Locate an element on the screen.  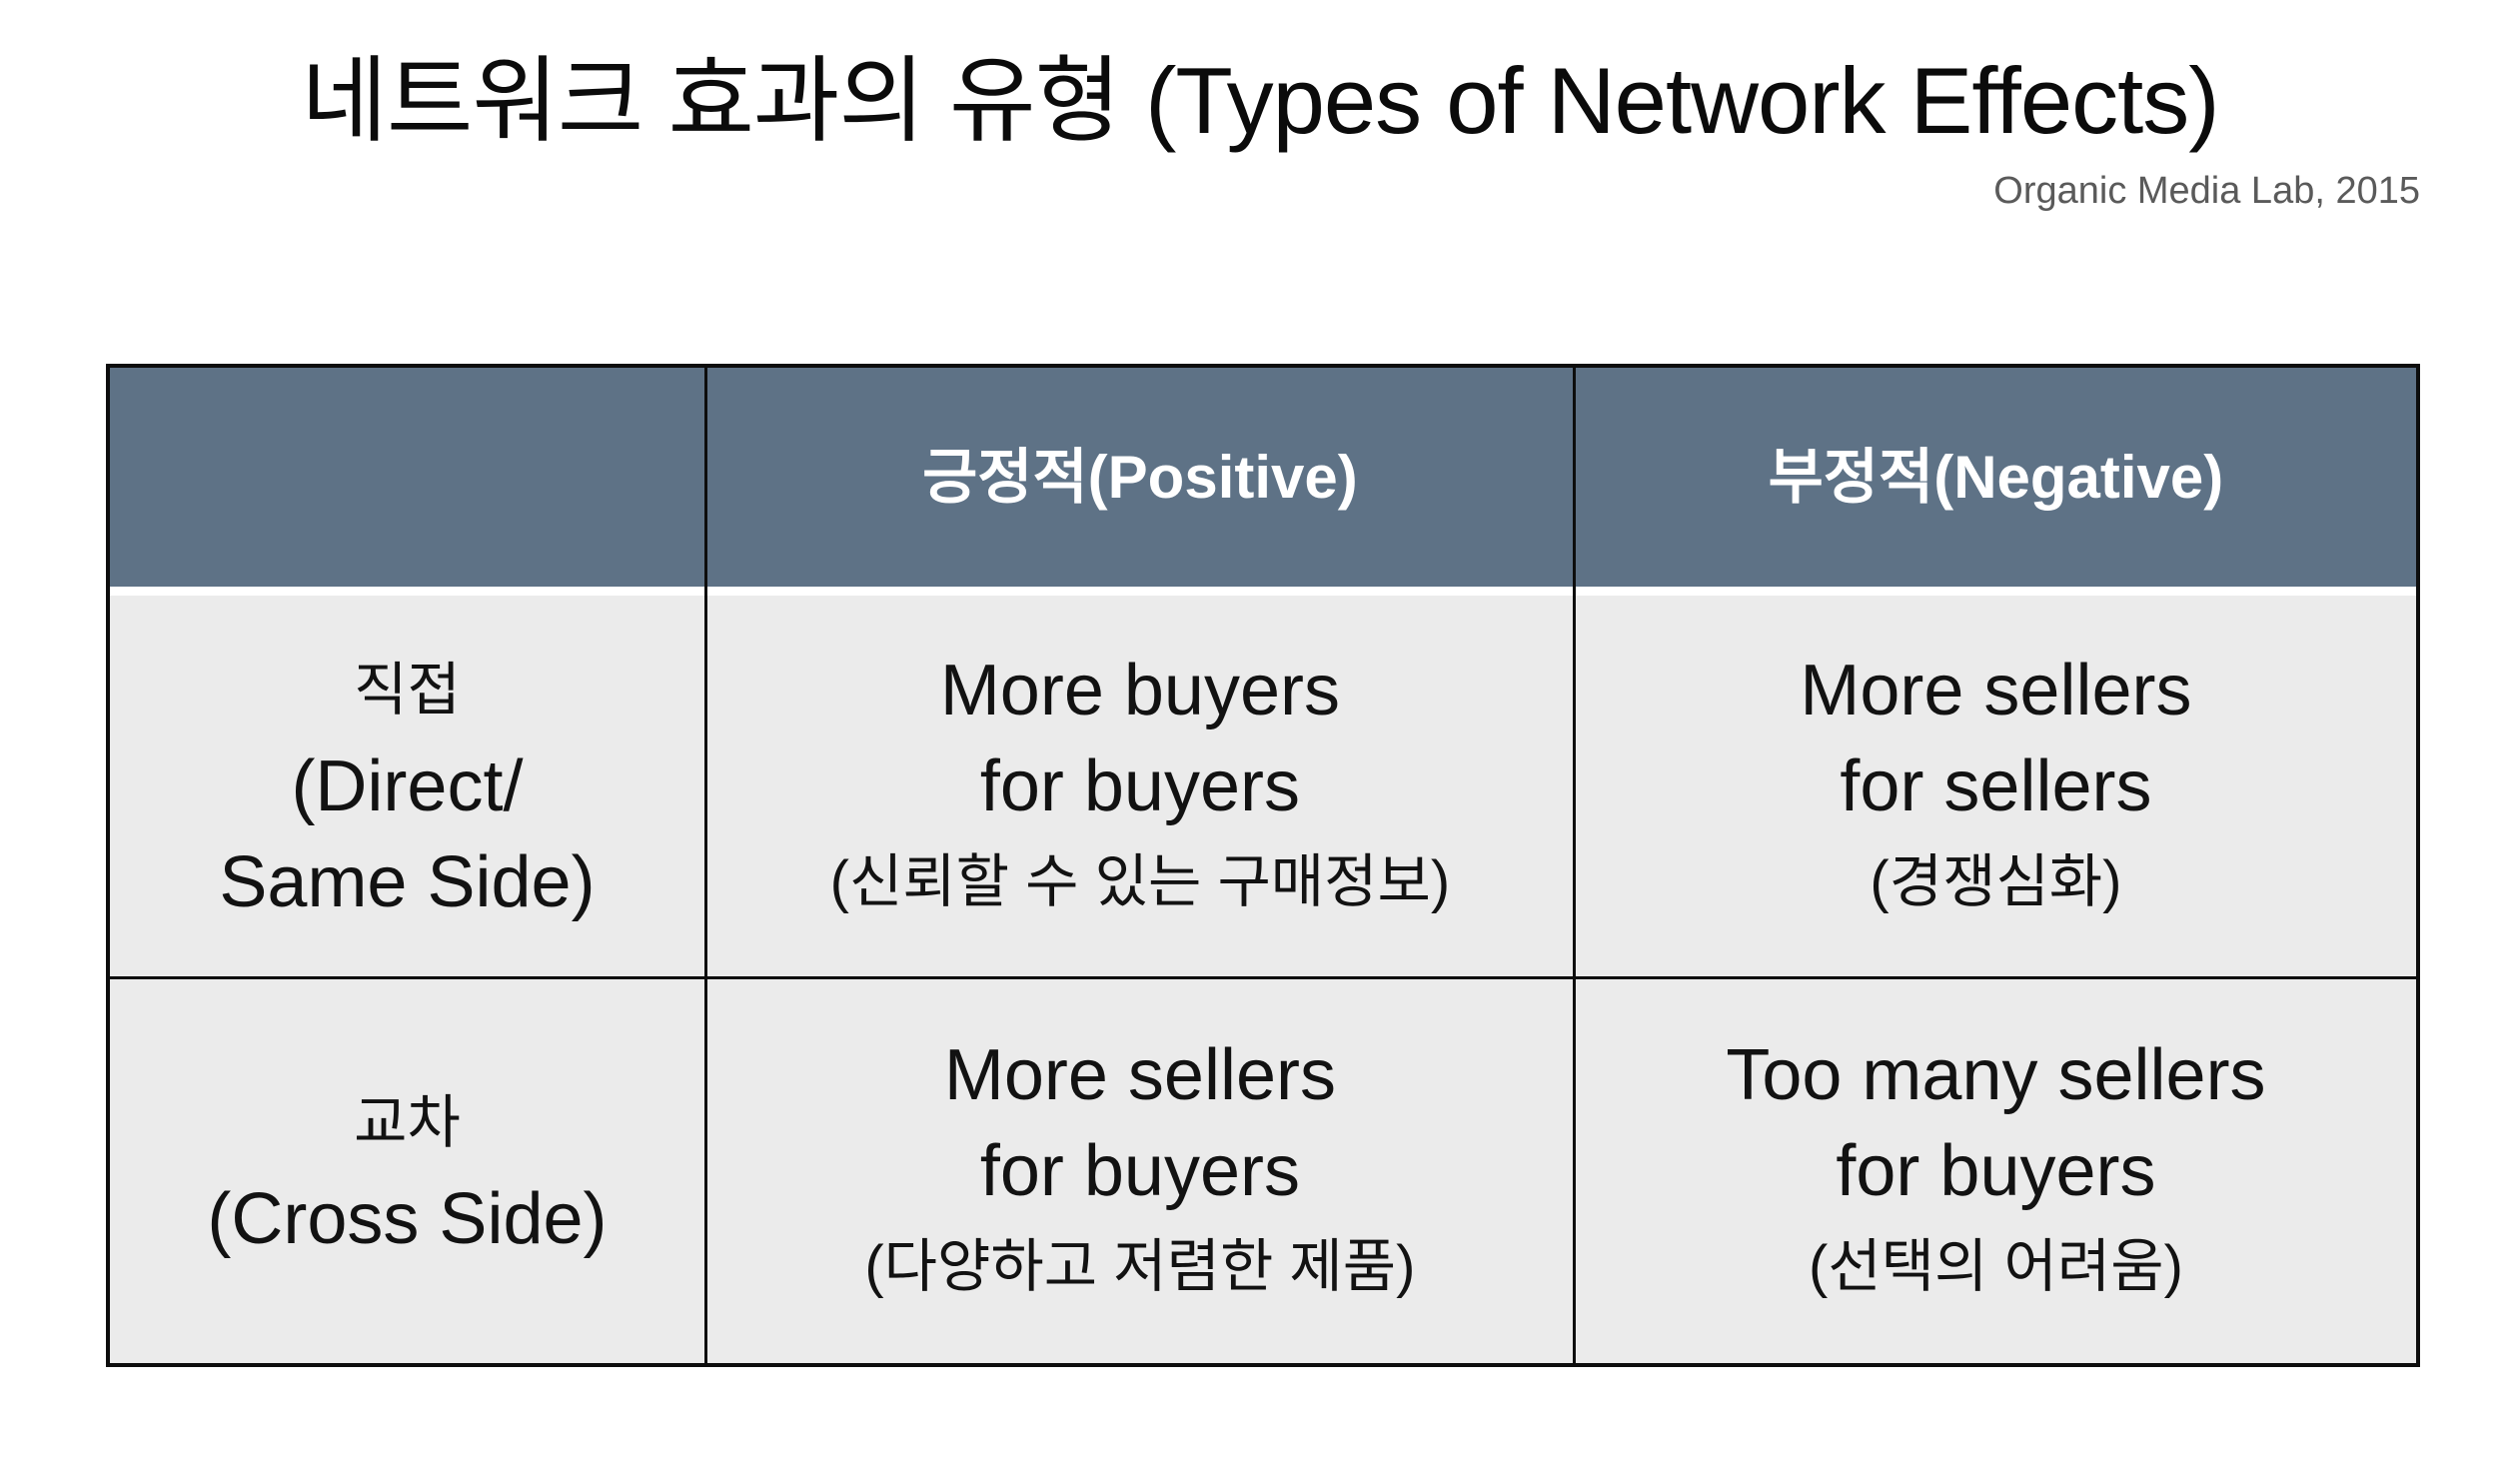
header-cell-negative: 부정적(Negative) is located at coordinates (1995, 477).